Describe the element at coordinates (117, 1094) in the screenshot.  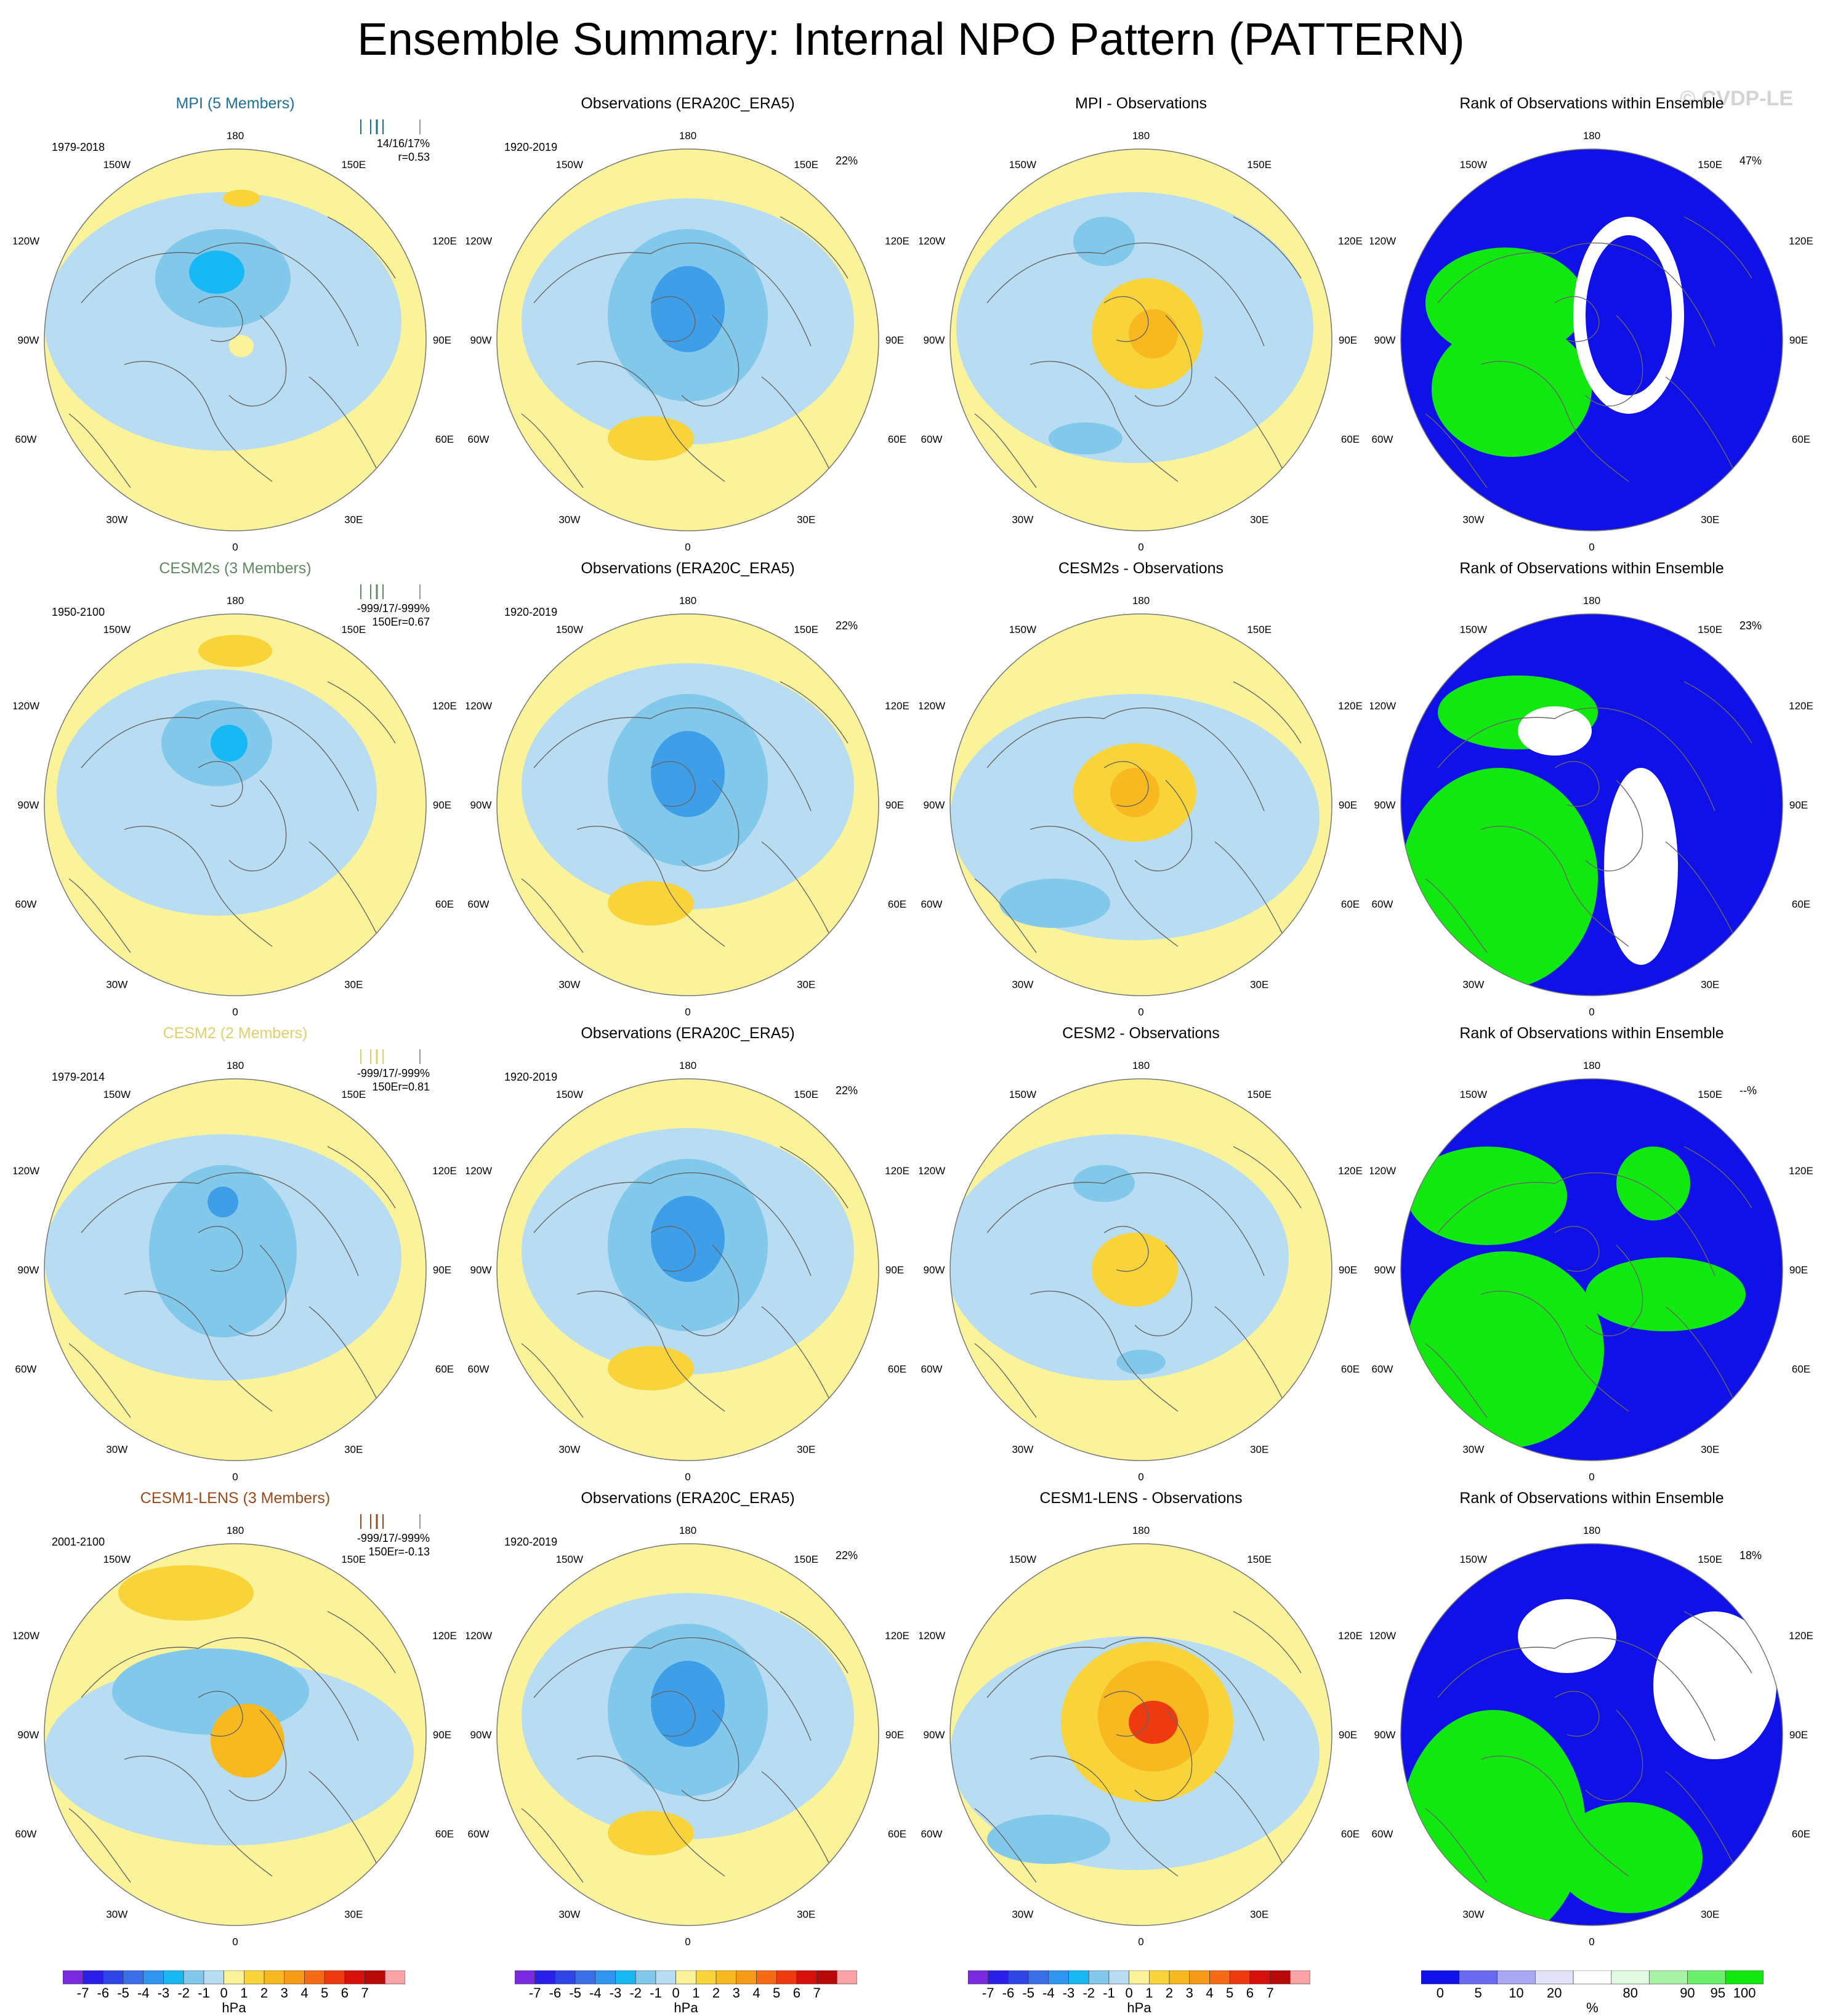
I see `longitude-label: 150W` at that location.